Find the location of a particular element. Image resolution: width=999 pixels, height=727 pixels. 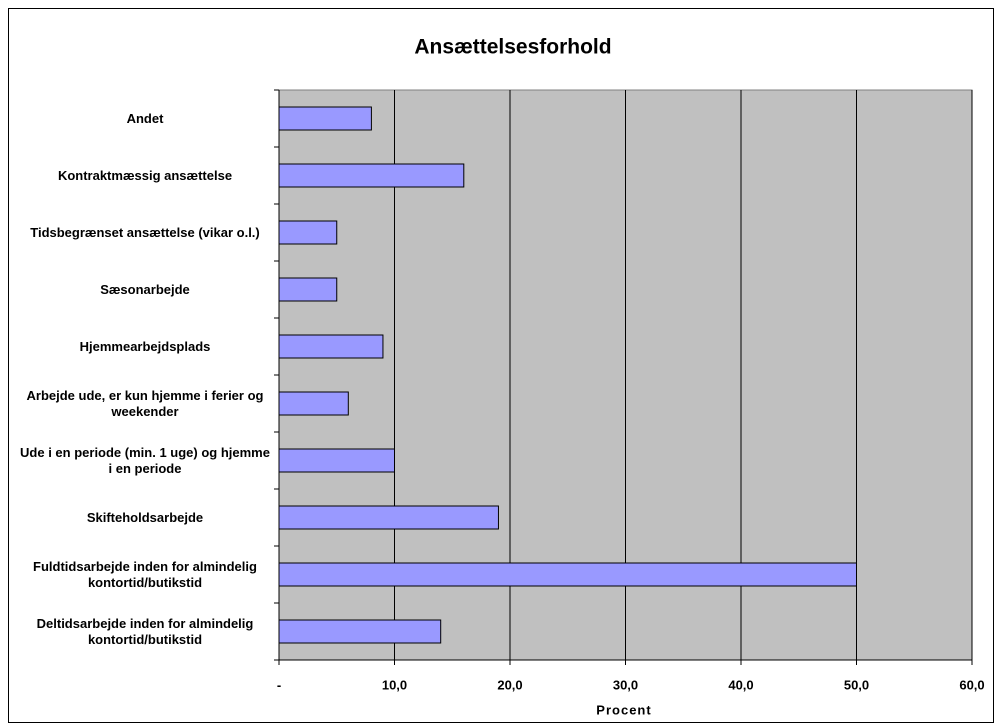

x-tick-label: 10,0 is located at coordinates (394, 684).